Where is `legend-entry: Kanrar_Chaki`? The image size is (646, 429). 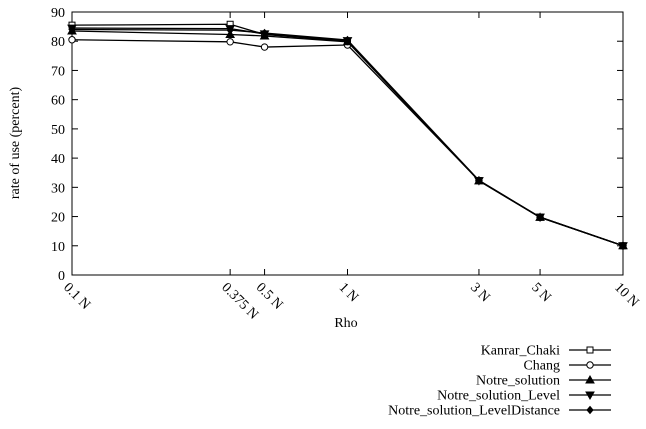
legend-entry: Kanrar_Chaki is located at coordinates (546, 351).